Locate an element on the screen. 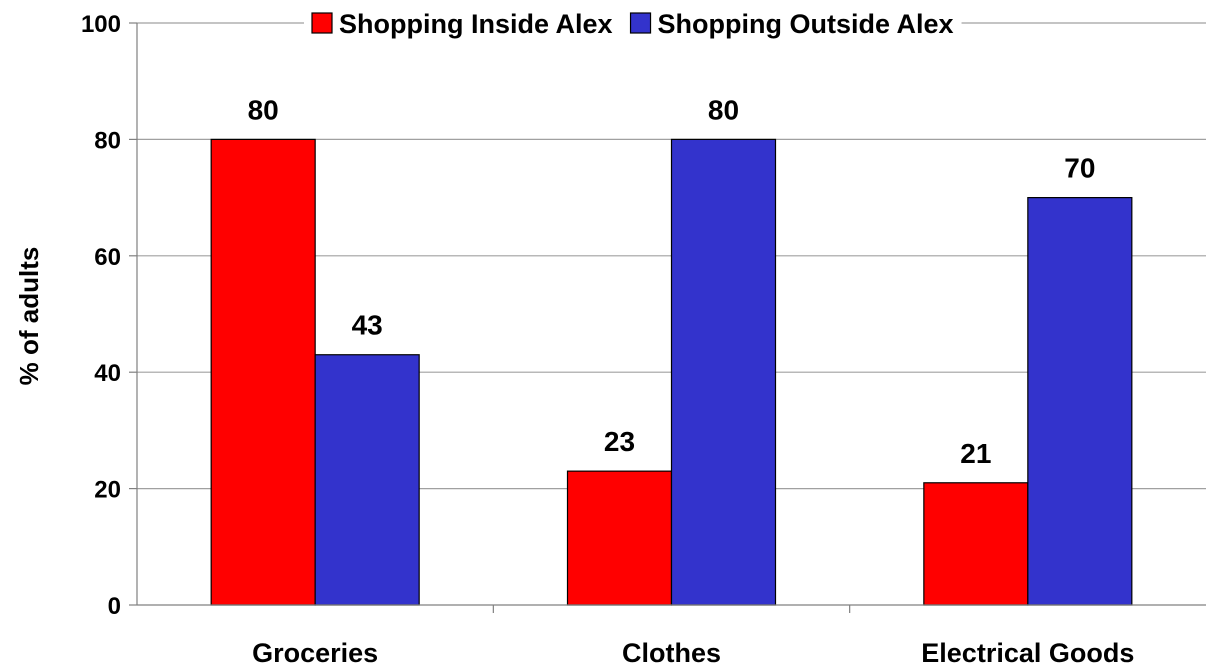  data-label: 70 is located at coordinates (1079, 168).